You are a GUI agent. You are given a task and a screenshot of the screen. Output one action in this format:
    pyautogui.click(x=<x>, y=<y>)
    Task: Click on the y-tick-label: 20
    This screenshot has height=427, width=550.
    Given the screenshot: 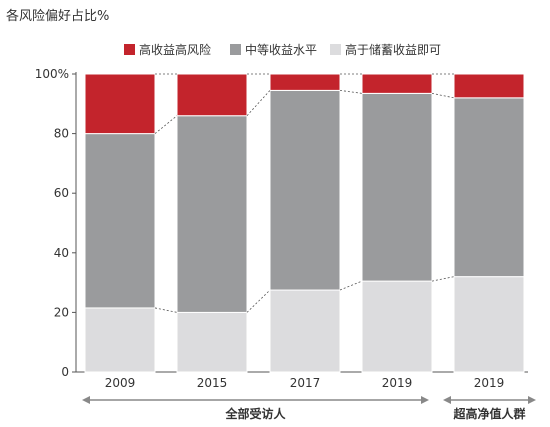 What is the action you would take?
    pyautogui.click(x=61, y=312)
    